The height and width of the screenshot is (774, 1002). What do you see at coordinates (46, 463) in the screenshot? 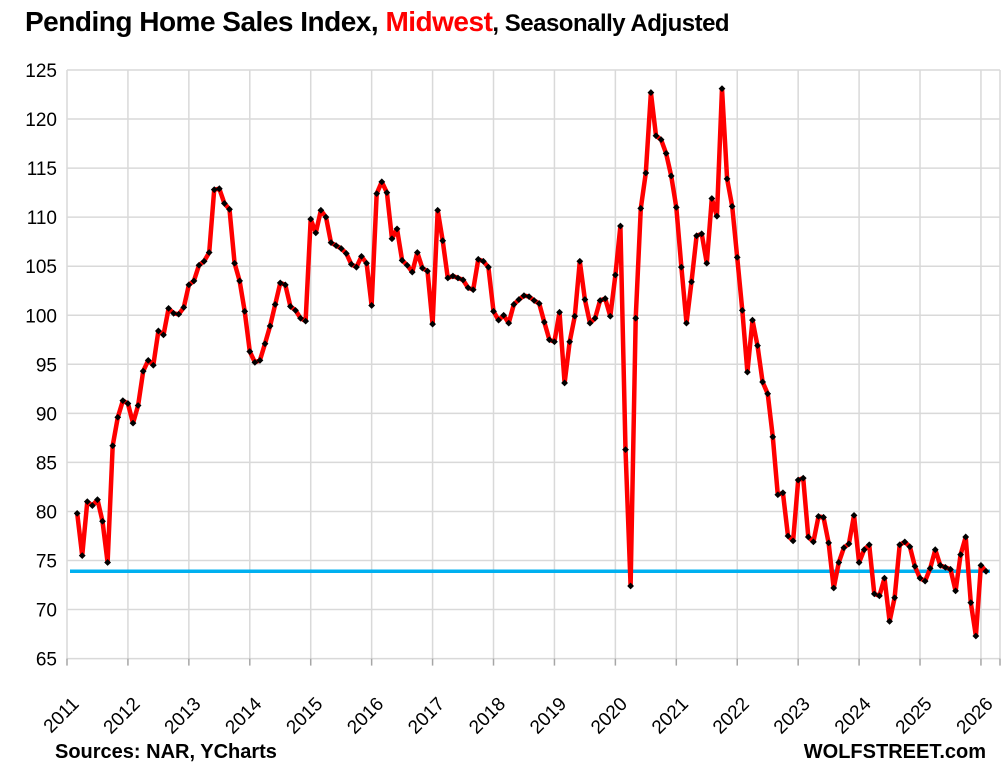
I see `y-axis-tick-label: 85` at bounding box center [46, 463].